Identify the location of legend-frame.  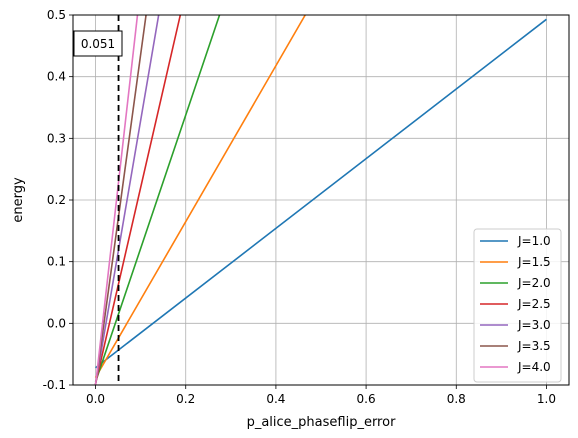
(517, 305).